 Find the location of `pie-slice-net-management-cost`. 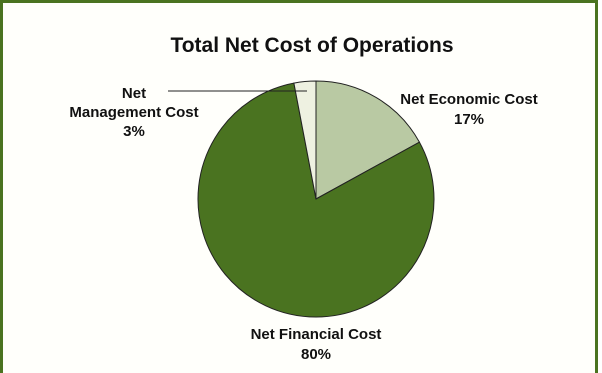

pie-slice-net-management-cost is located at coordinates (305, 140).